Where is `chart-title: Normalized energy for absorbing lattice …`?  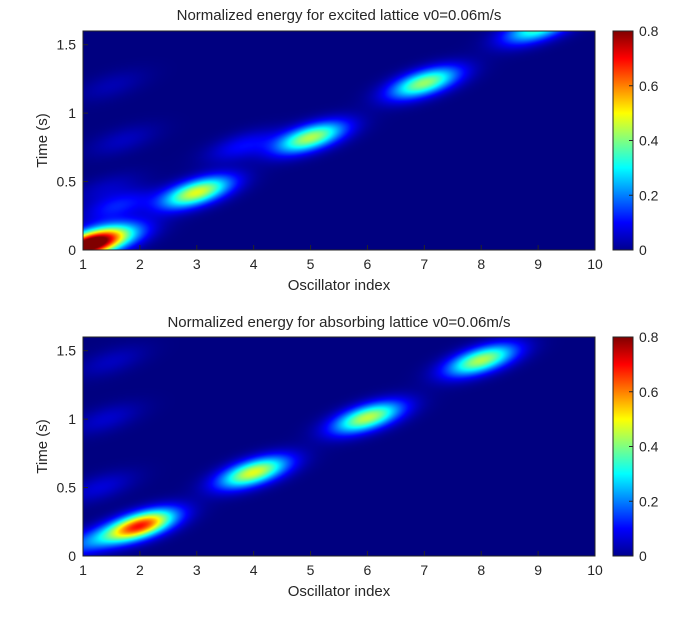 chart-title: Normalized energy for absorbing lattice … is located at coordinates (338, 322).